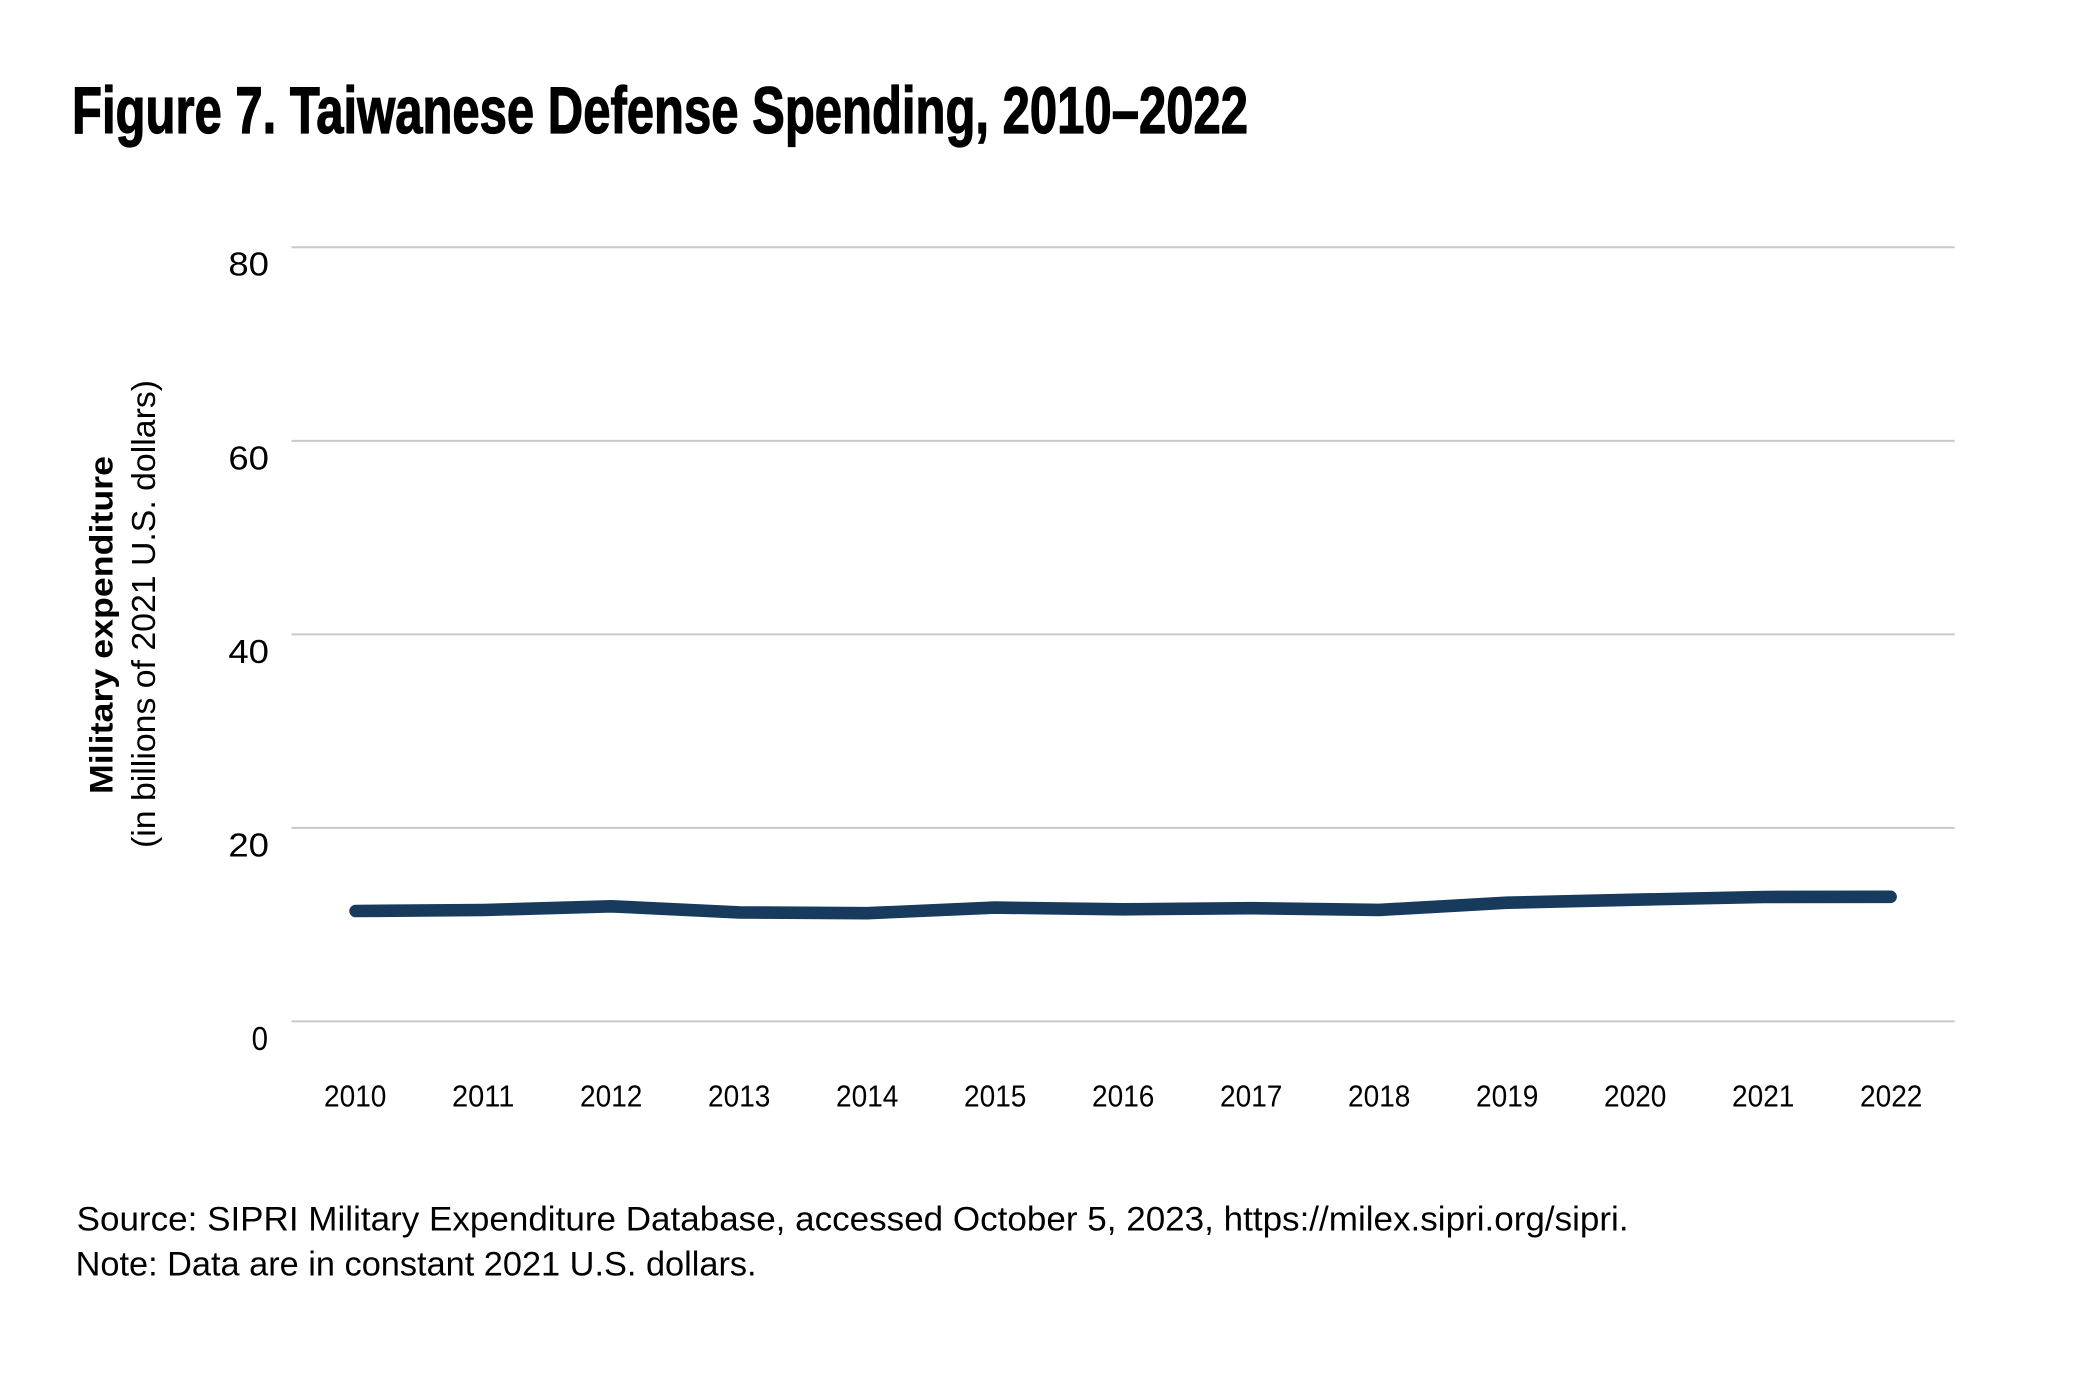  Describe the element at coordinates (483, 1096) in the screenshot. I see `svg-text: 2011` at that location.